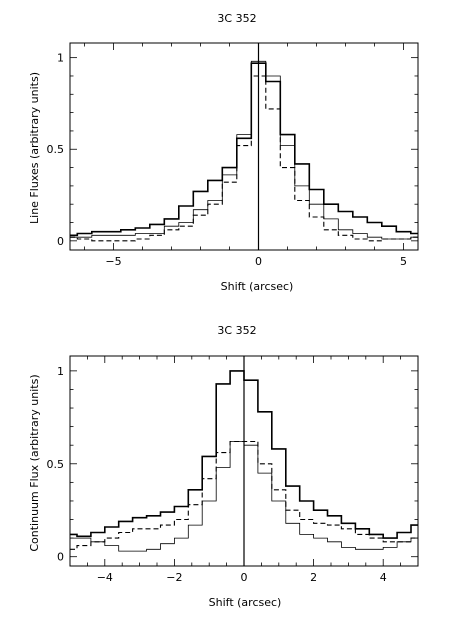 This screenshot has width=463, height=618. What do you see at coordinates (113, 261) in the screenshot?
I see `x-tick-label: −5` at bounding box center [113, 261].